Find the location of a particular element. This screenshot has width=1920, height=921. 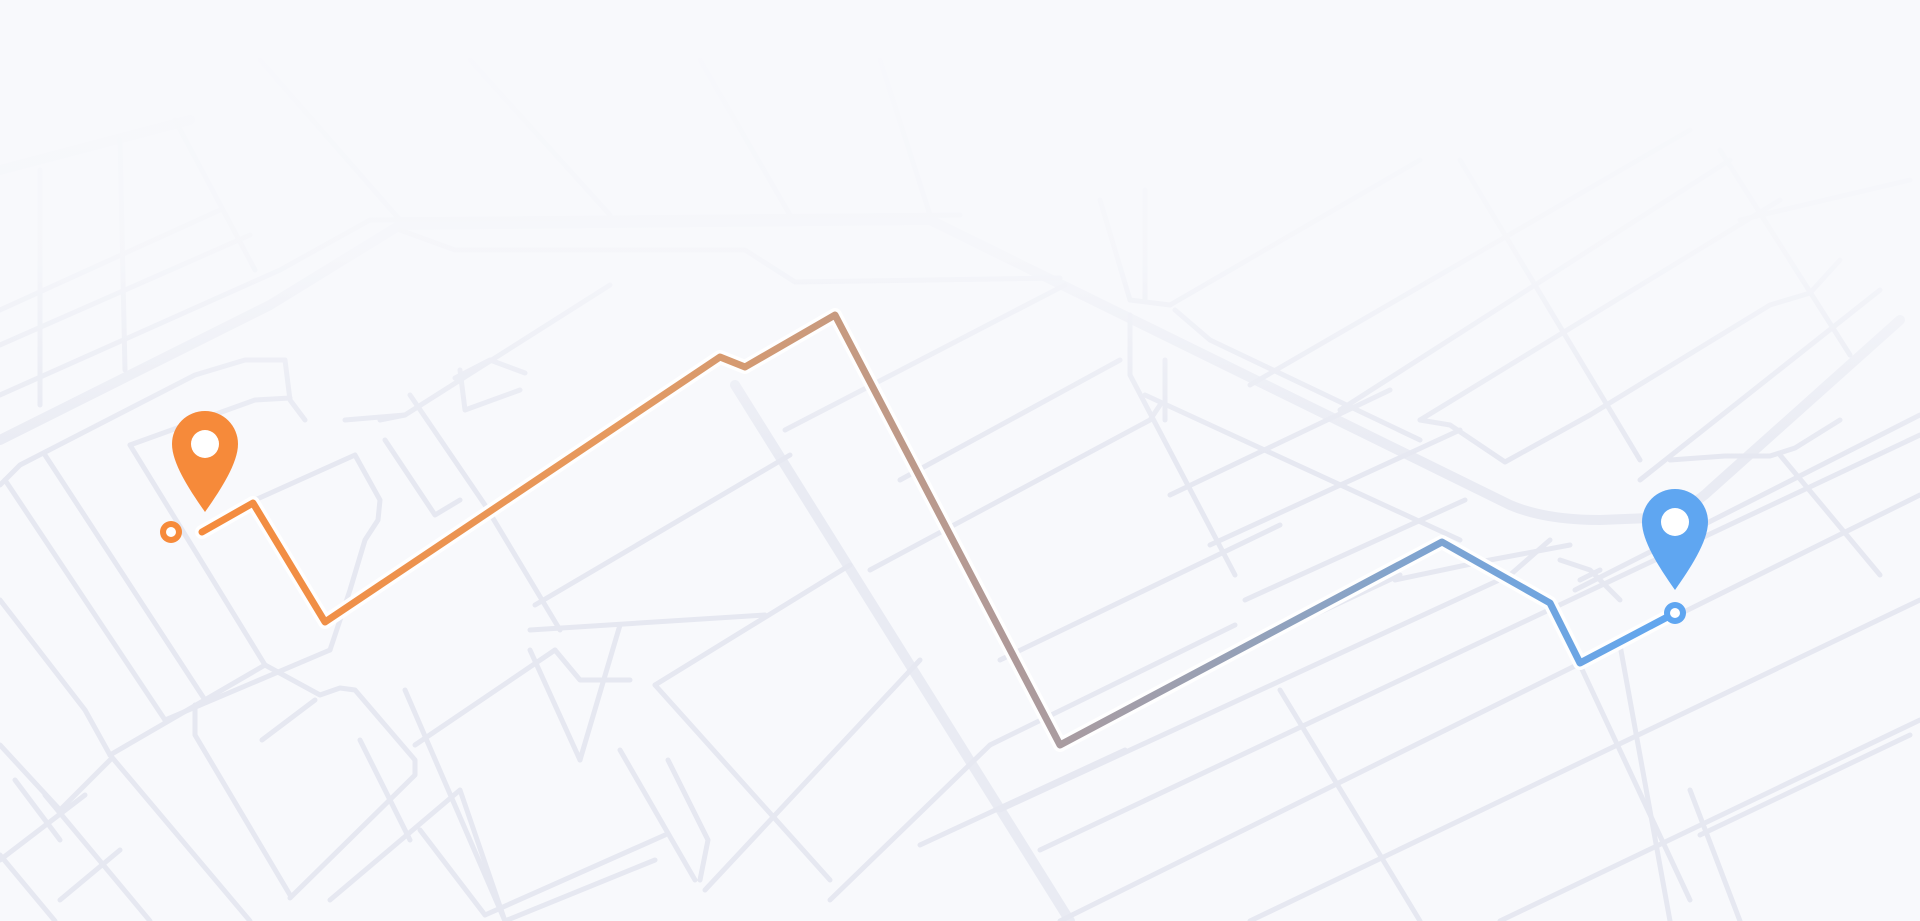

destination-marker is located at coordinates (1675, 556).